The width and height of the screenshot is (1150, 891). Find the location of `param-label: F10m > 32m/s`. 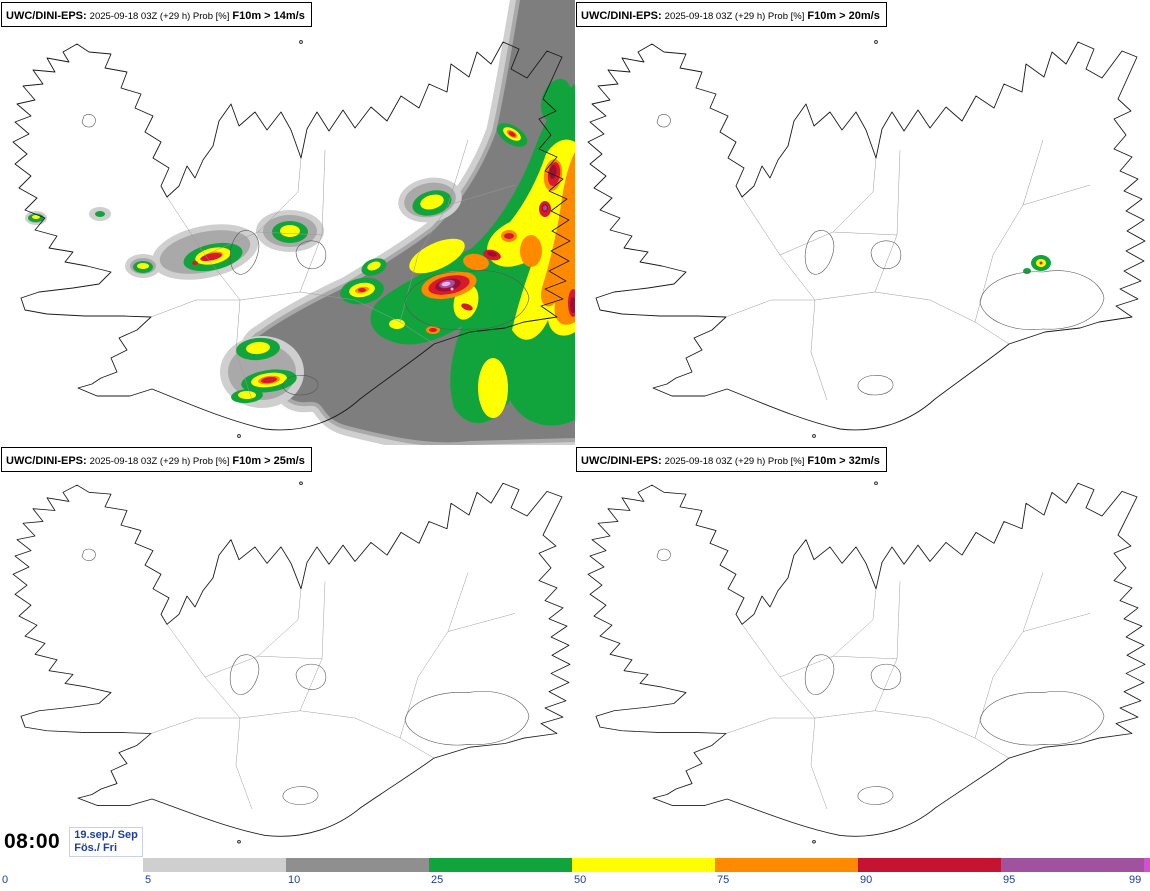

param-label: F10m > 32m/s is located at coordinates (843, 461).